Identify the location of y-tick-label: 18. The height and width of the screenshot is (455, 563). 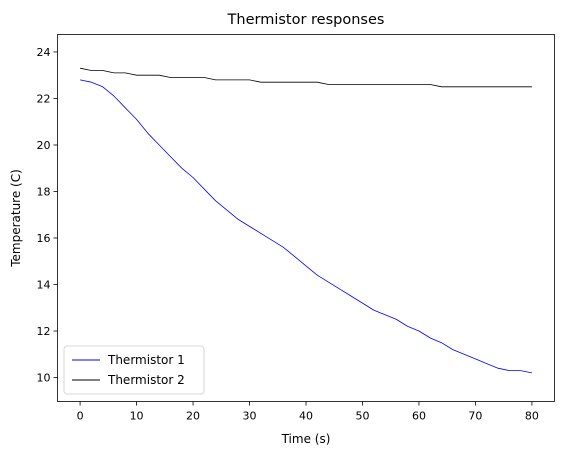
(44, 191).